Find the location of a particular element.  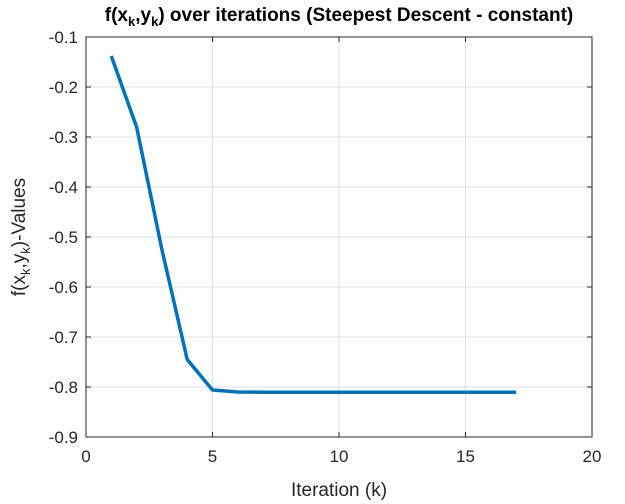

y-tick-label: -0.2 is located at coordinates (63, 87).